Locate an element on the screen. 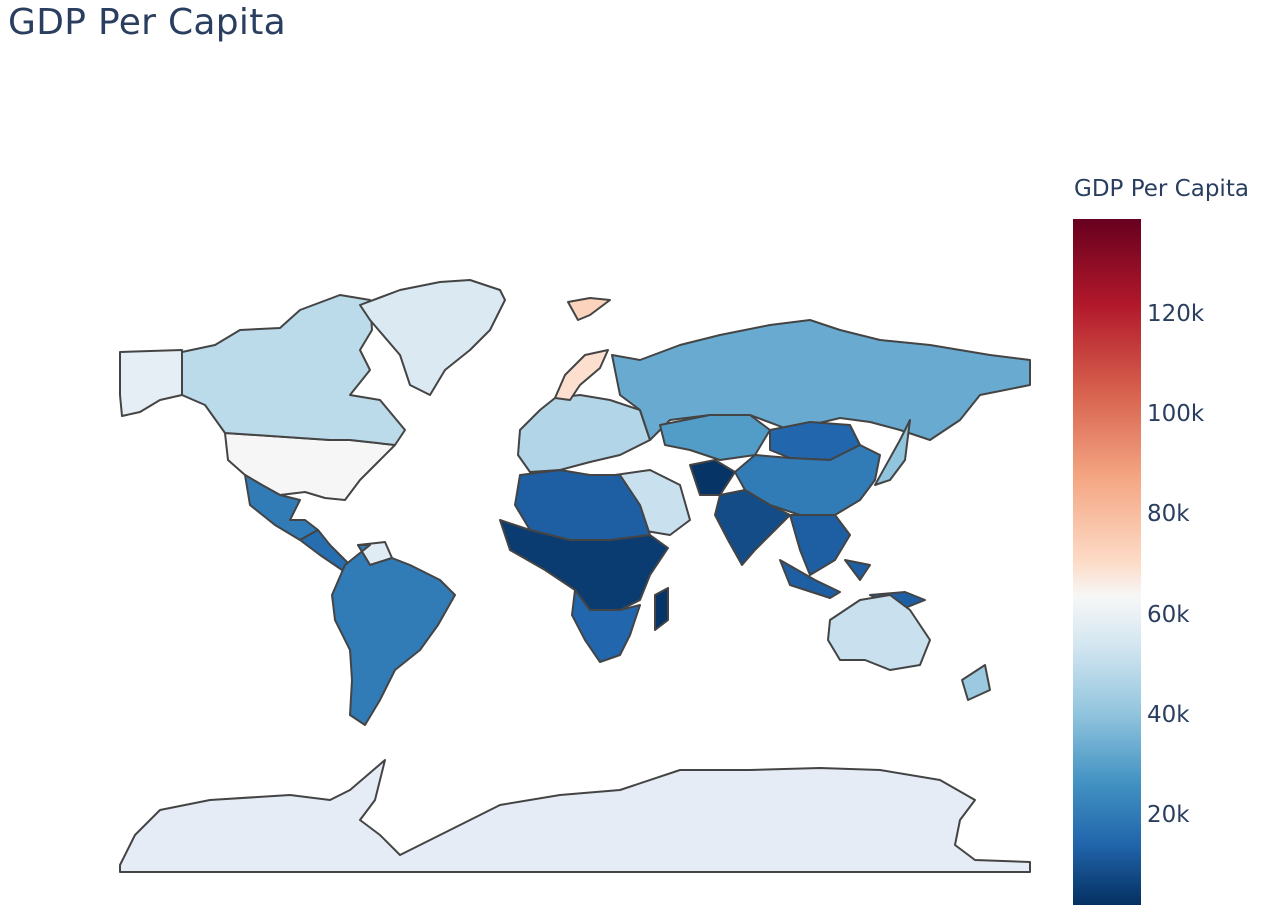 This screenshot has width=1281, height=924. region-australia is located at coordinates (879, 632).